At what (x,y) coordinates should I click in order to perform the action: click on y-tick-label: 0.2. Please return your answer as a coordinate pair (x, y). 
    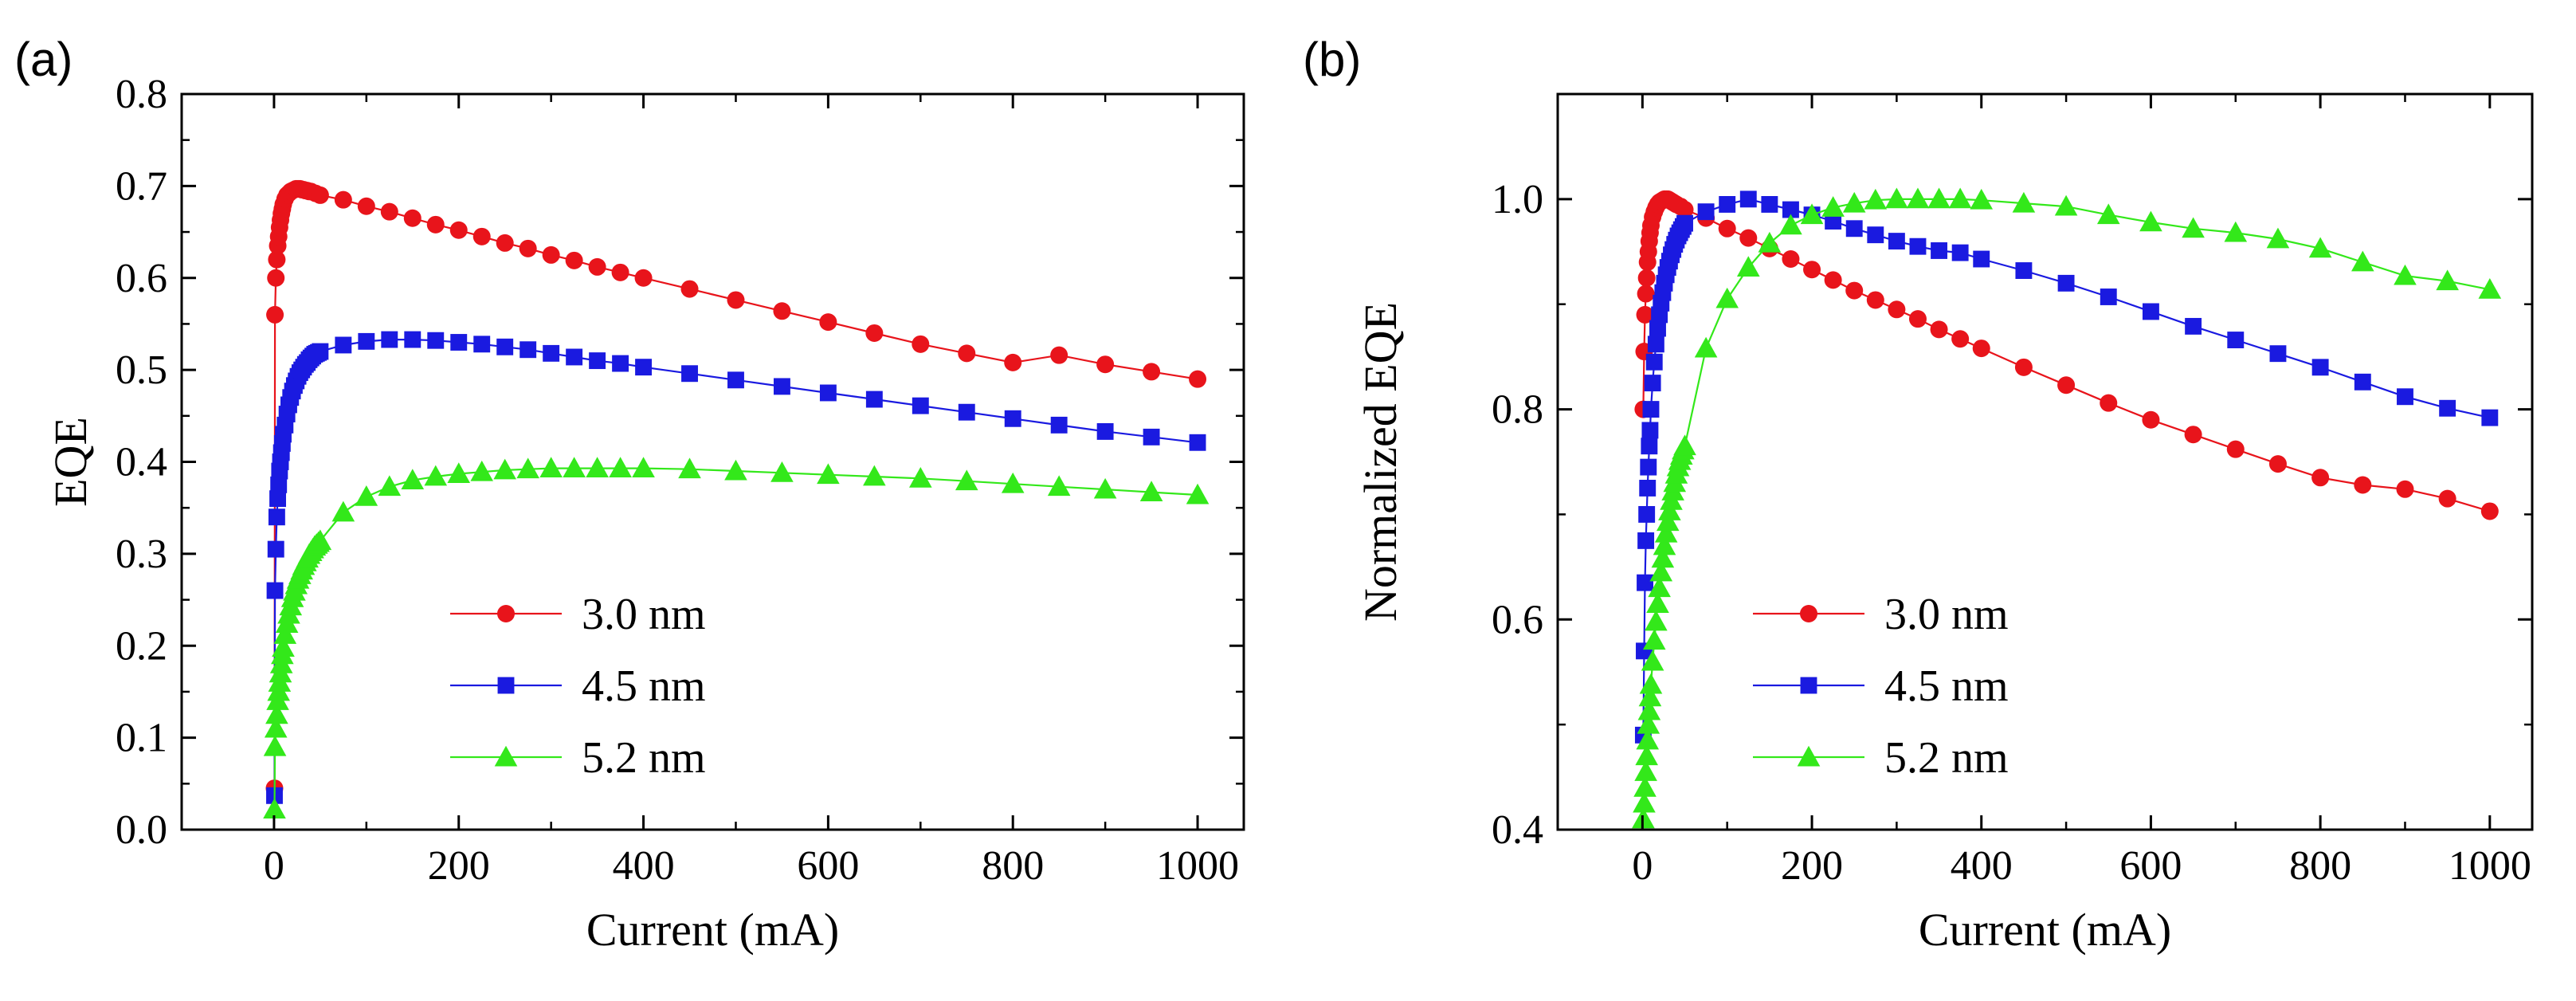
    Looking at the image, I should click on (141, 646).